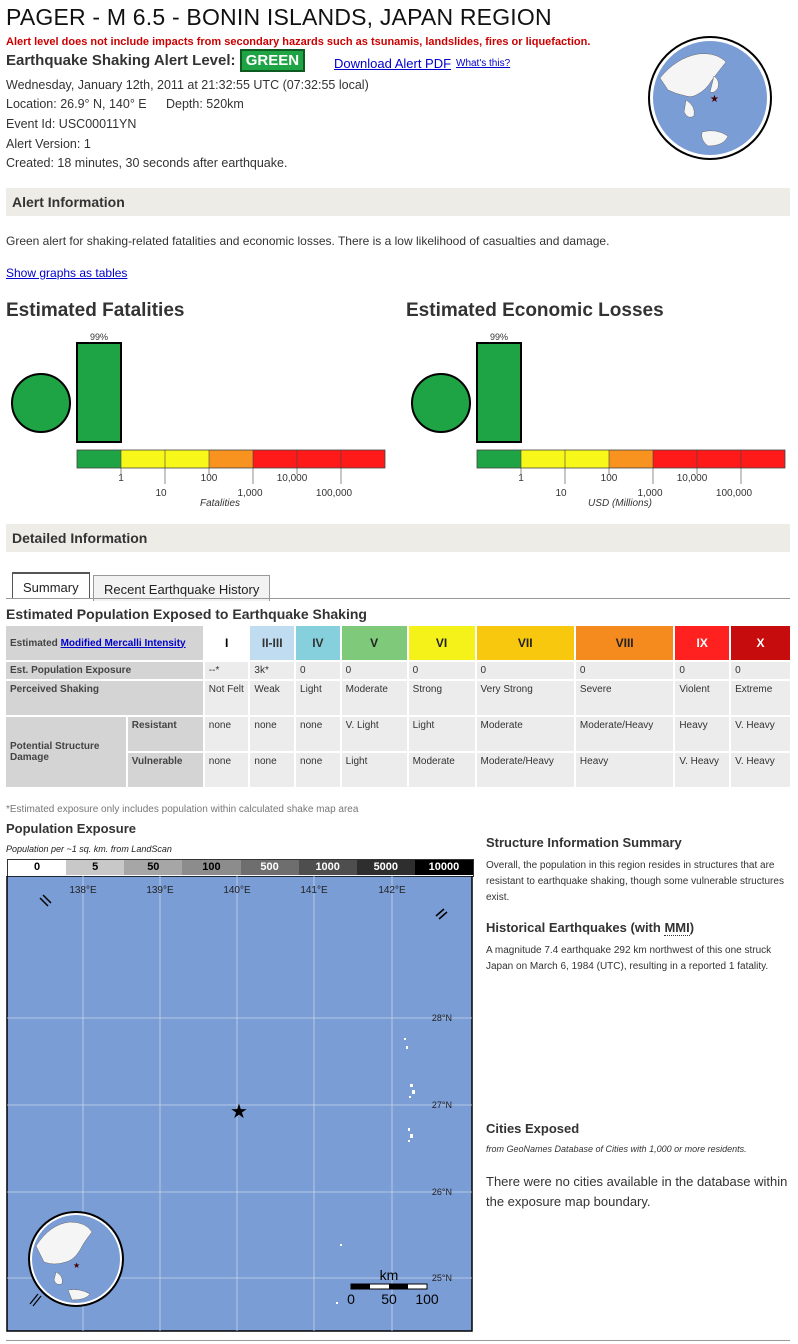 The image size is (798, 1344). Describe the element at coordinates (443, 867) in the screenshot. I see `legend-cell: 10000` at that location.